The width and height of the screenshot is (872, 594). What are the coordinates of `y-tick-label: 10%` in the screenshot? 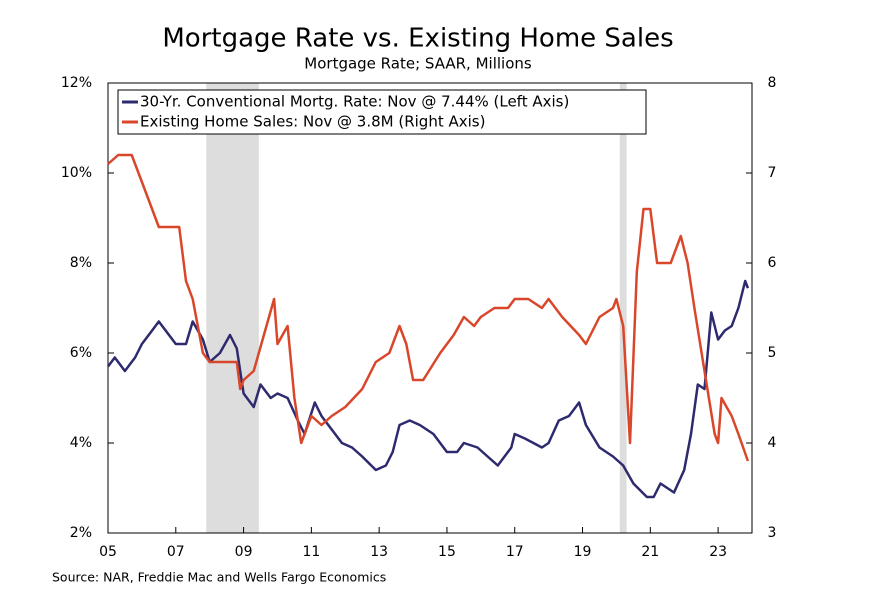 It's located at (76, 173).